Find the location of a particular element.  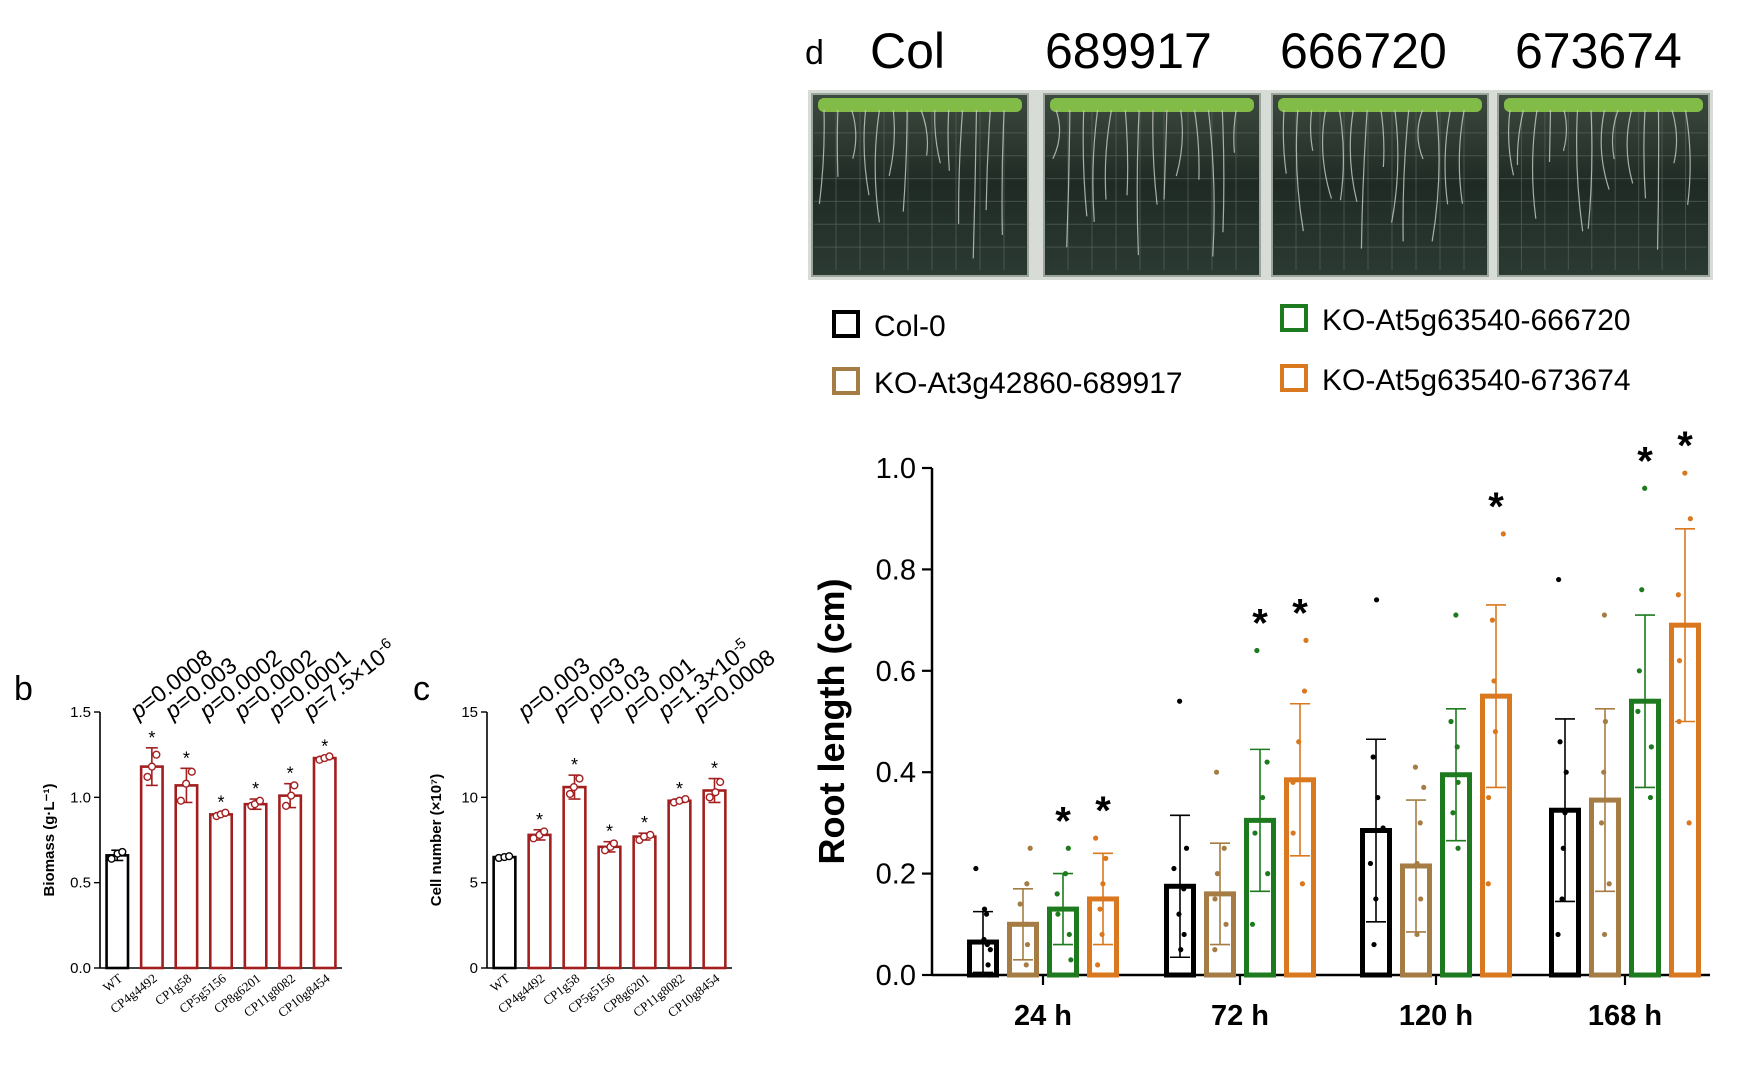

legend-label: Col-0 is located at coordinates (910, 326).